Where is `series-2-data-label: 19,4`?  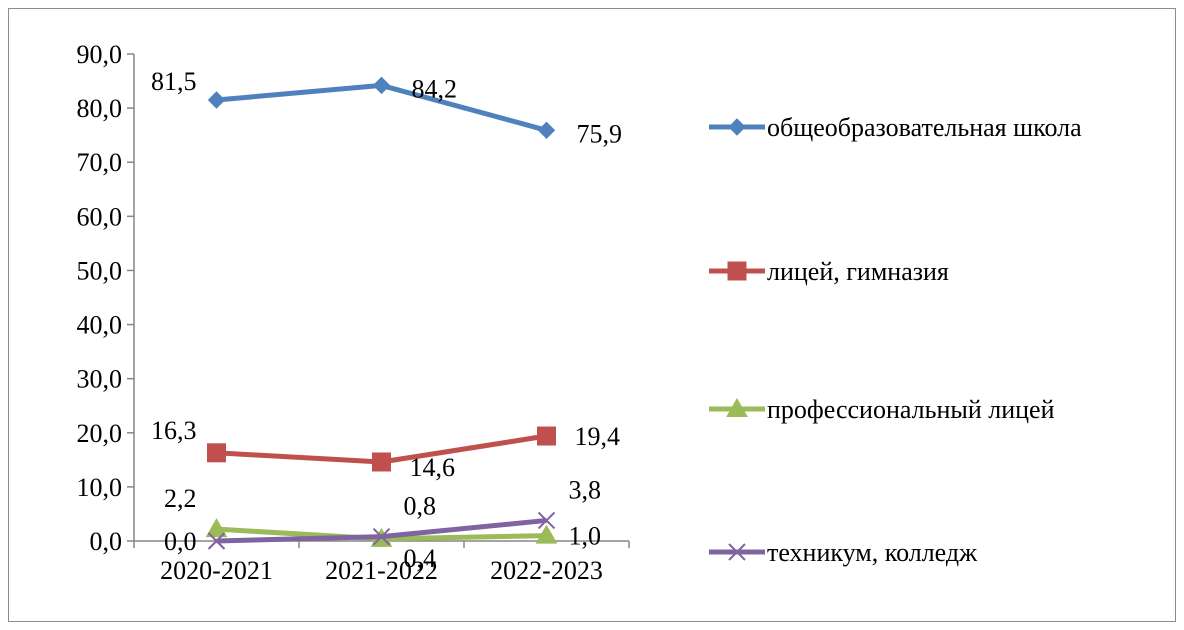
series-2-data-label: 19,4 is located at coordinates (598, 436).